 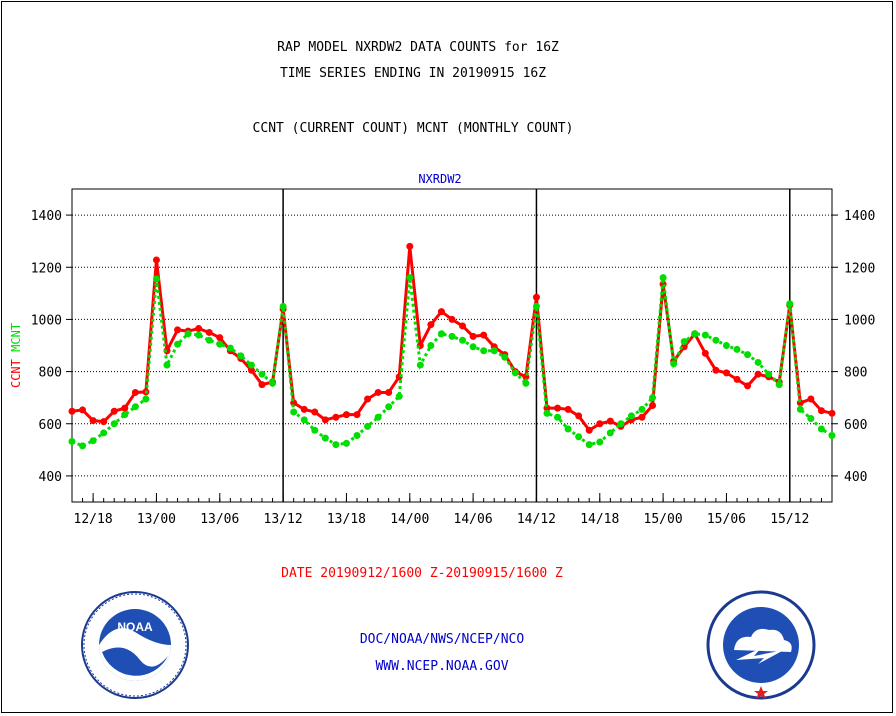 What do you see at coordinates (50, 477) in the screenshot?
I see `y-tick-label-left: 400` at bounding box center [50, 477].